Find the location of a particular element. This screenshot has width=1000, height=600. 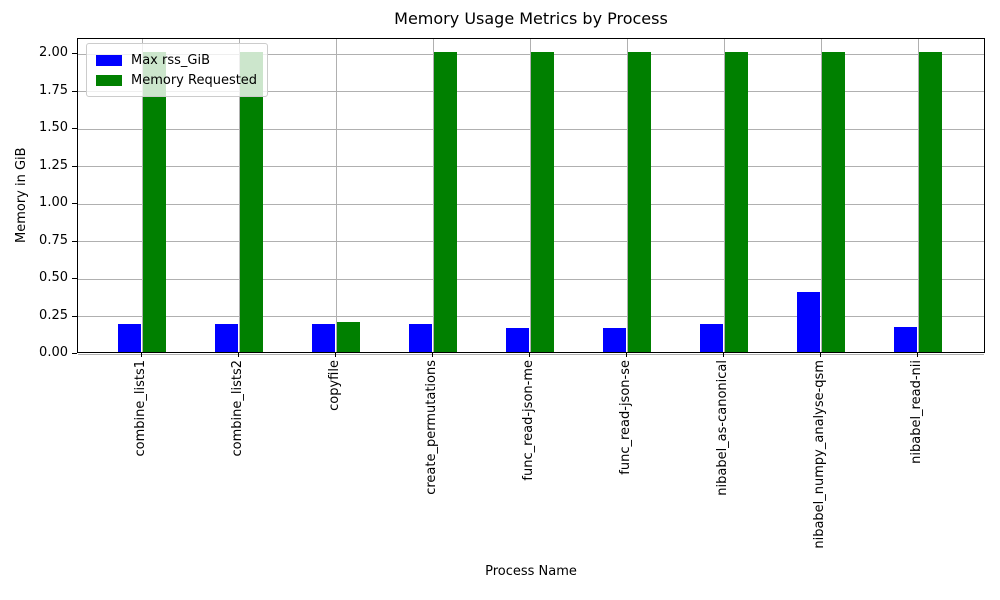

y-tick-label: 1.25 is located at coordinates (53, 165).